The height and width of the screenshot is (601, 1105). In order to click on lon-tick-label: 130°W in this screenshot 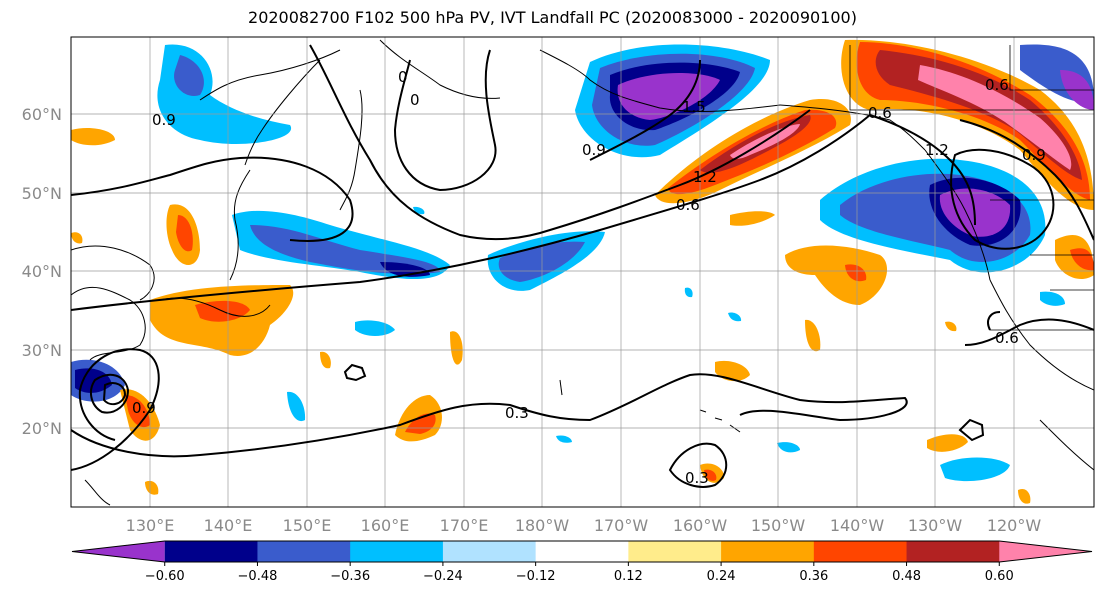, I will do `click(935, 525)`.